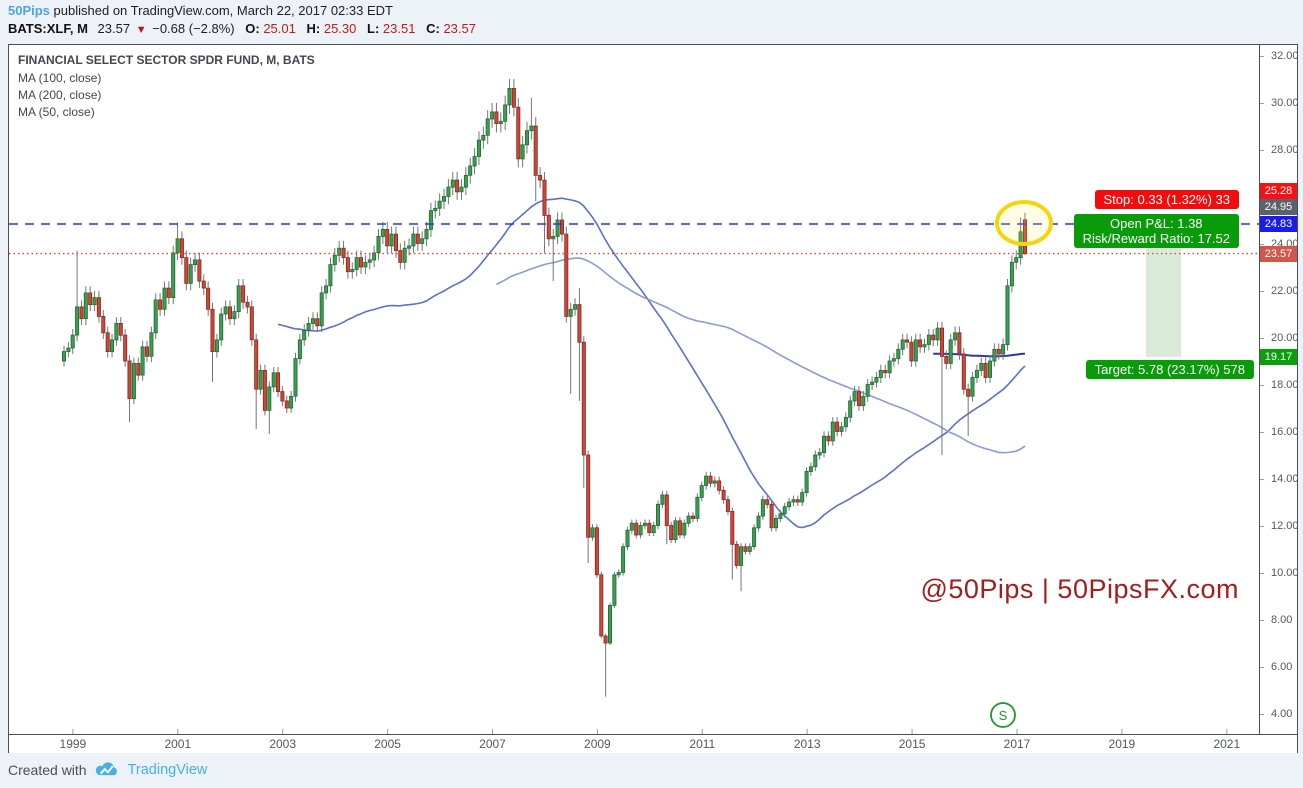 This screenshot has width=1303, height=788. I want to click on ma100-line, so click(761, 355).